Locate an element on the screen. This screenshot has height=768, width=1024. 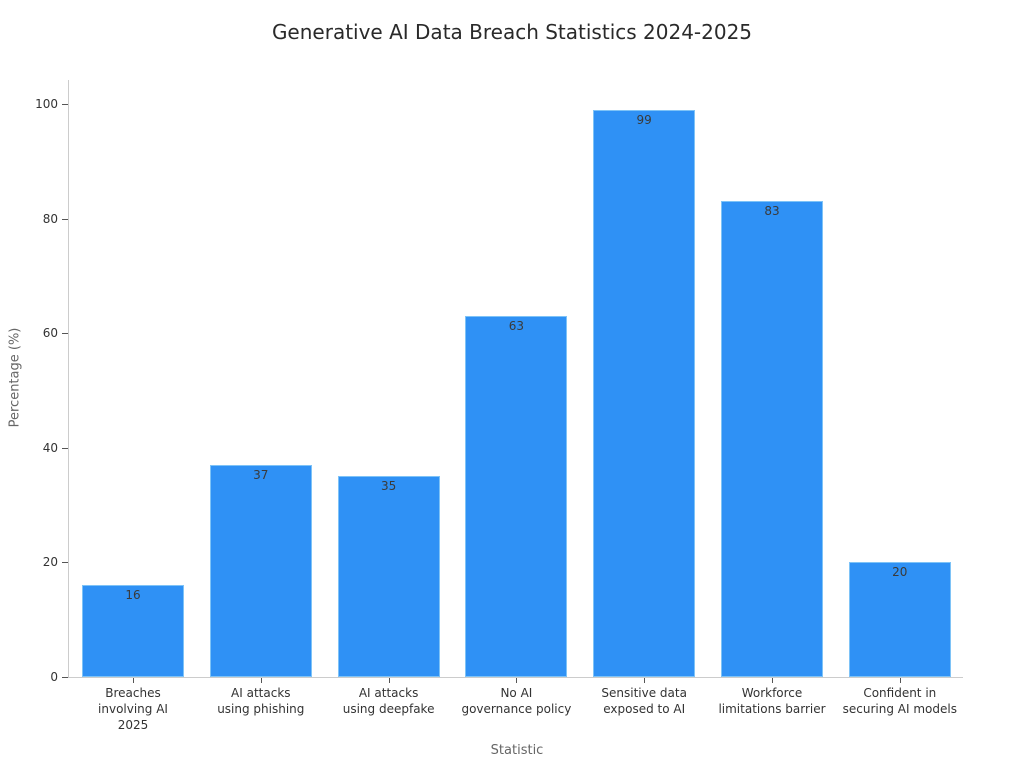
x-tick-label: Confident in securing AI models is located at coordinates (899, 701).